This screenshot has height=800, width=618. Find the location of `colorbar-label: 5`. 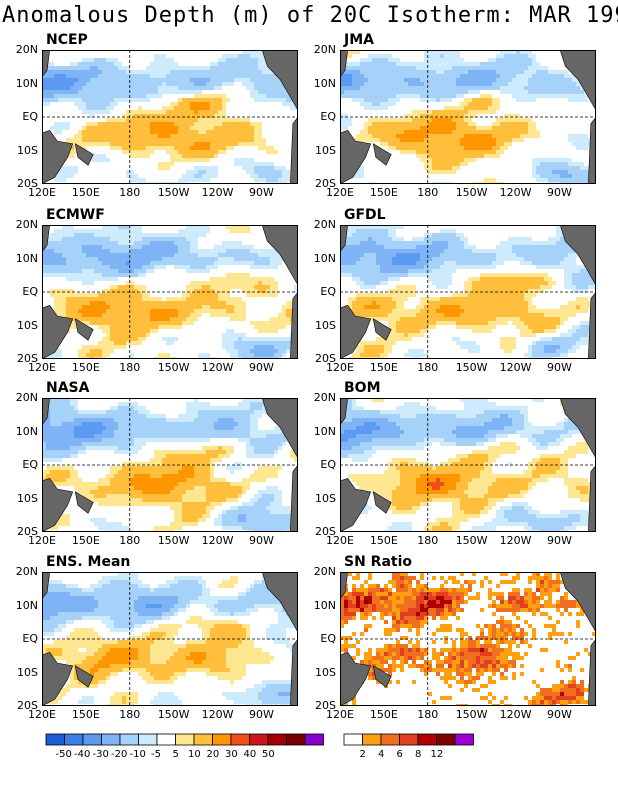

colorbar-label: 5 is located at coordinates (175, 754).